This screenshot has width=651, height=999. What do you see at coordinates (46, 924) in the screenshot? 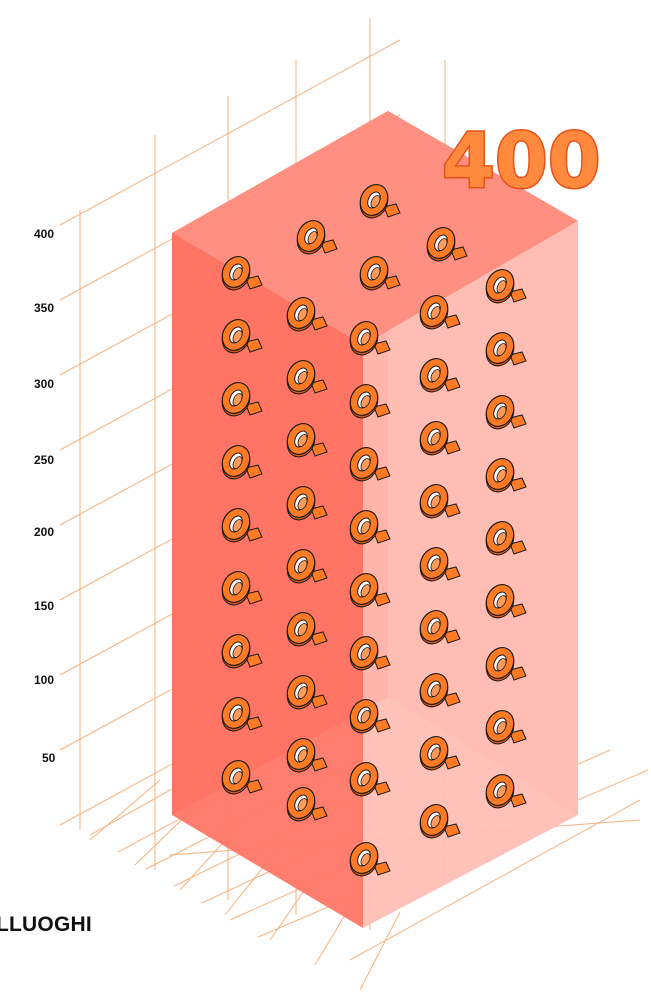
I see `caption-title: LLUOGHI` at bounding box center [46, 924].